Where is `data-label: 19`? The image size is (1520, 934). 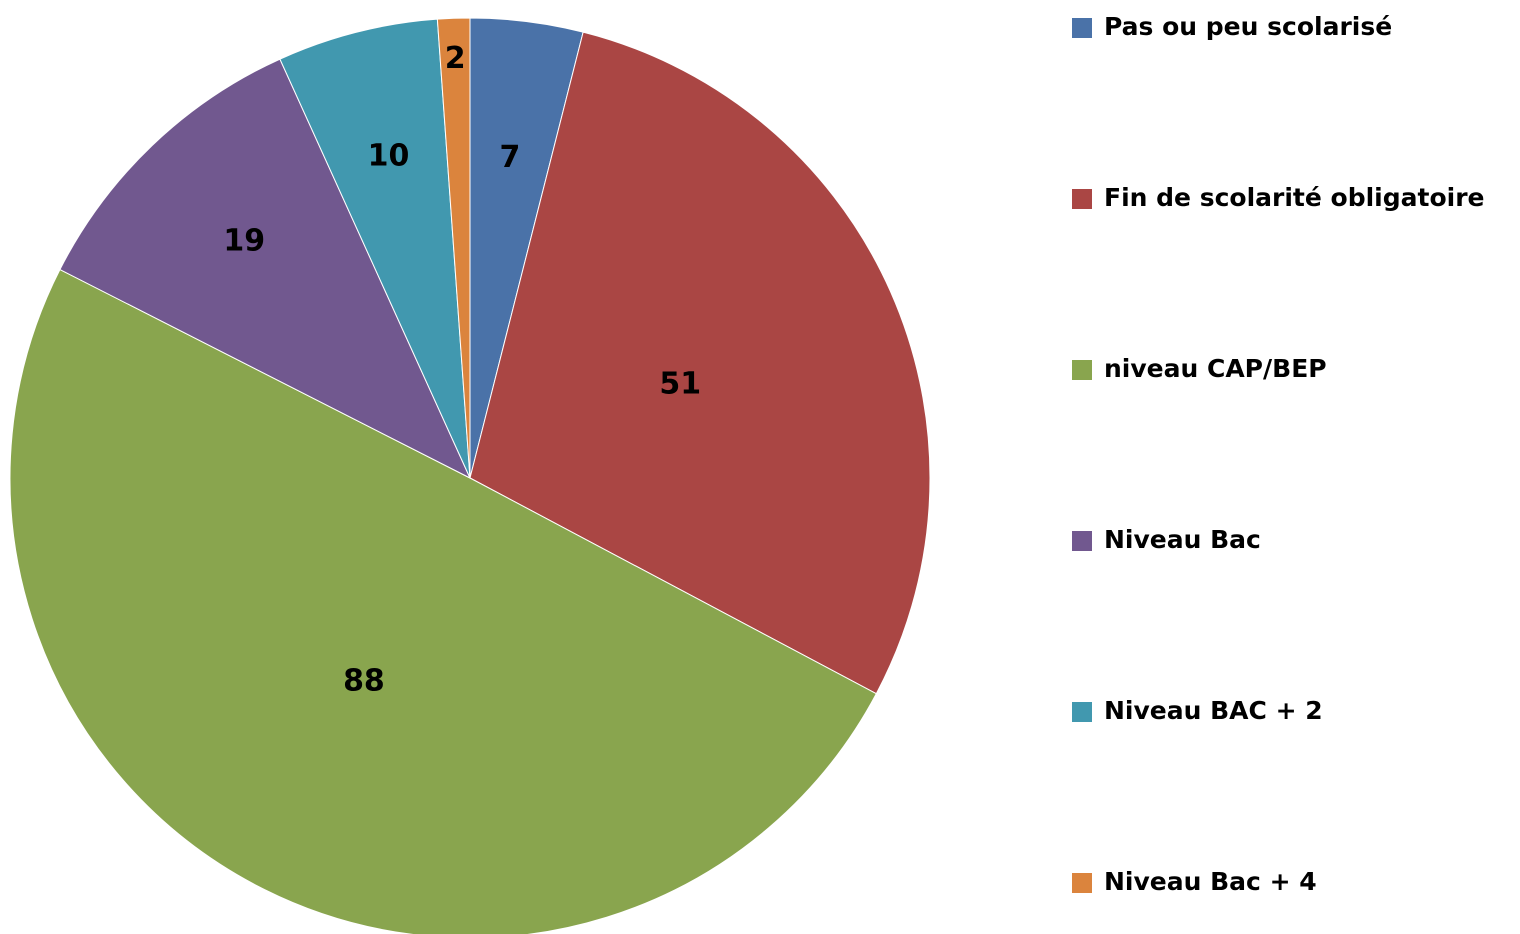
data-label: 19 is located at coordinates (244, 240).